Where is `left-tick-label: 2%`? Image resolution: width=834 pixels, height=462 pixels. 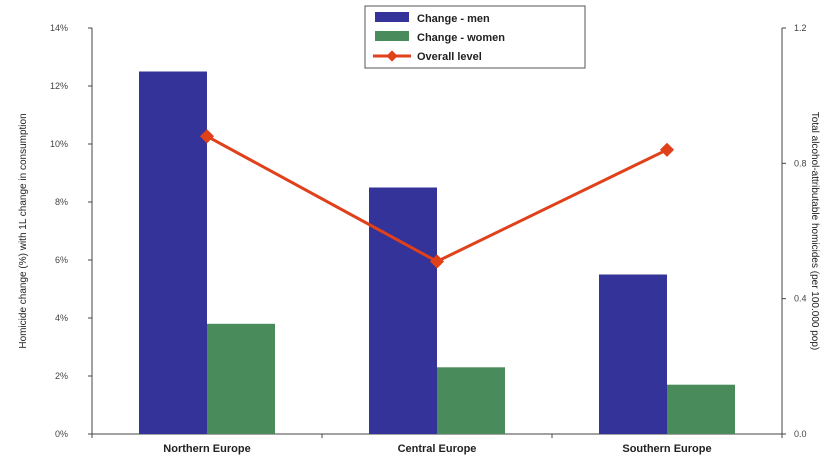 left-tick-label: 2% is located at coordinates (61, 376).